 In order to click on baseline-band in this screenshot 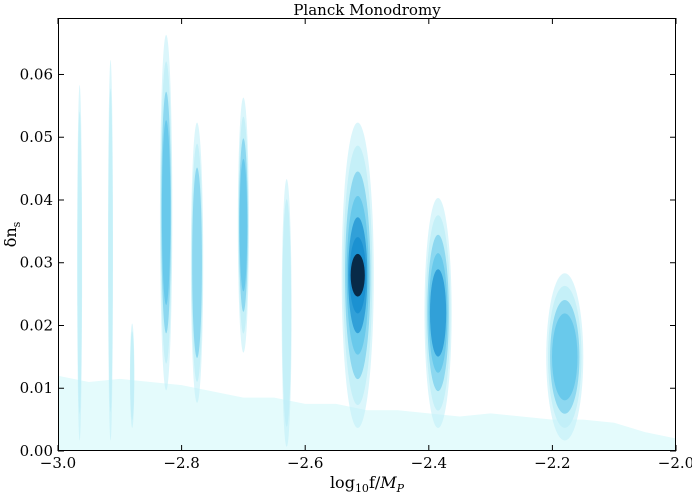, I will do `click(367, 413)`.